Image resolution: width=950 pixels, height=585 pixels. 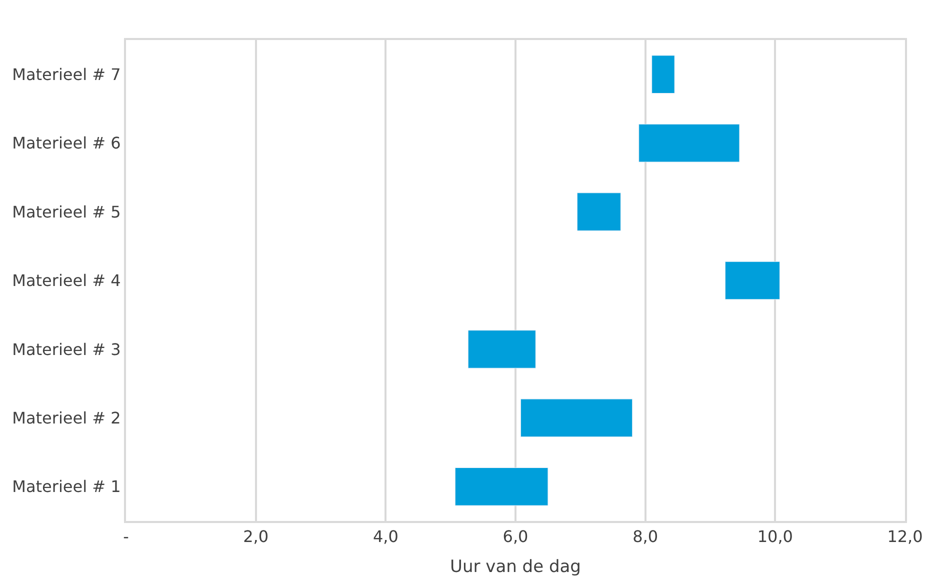 I want to click on x-tick-label: -, so click(x=126, y=536).